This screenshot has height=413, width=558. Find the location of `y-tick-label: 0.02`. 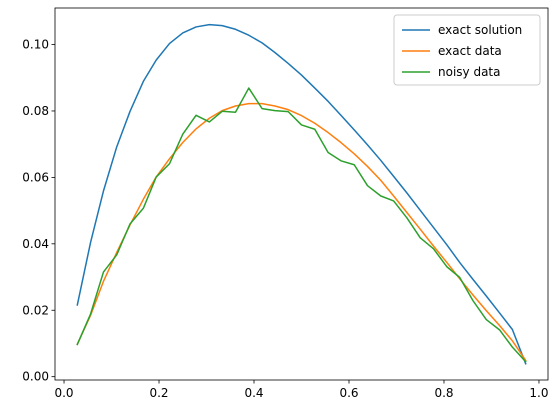

y-tick-label: 0.02 is located at coordinates (35, 310).